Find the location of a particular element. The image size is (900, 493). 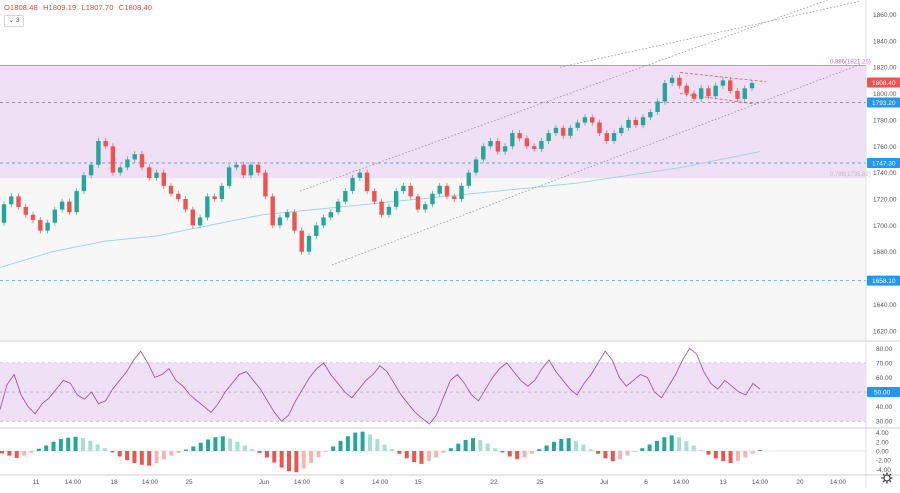

time-tick-label: Jul is located at coordinates (604, 482).